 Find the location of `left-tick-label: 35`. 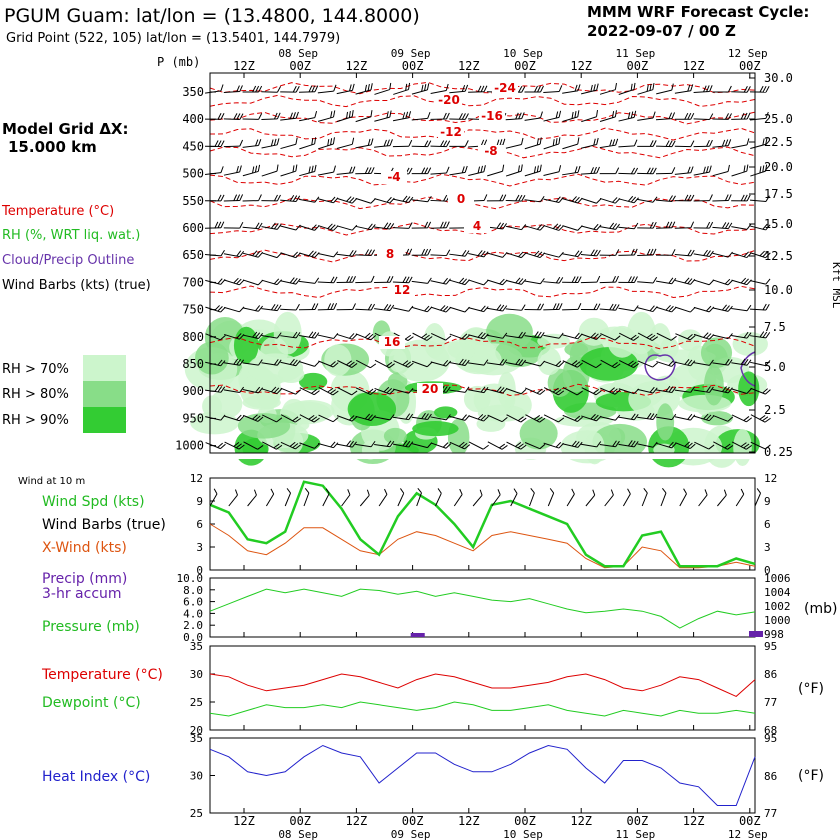

left-tick-label: 35 is located at coordinates (196, 738).